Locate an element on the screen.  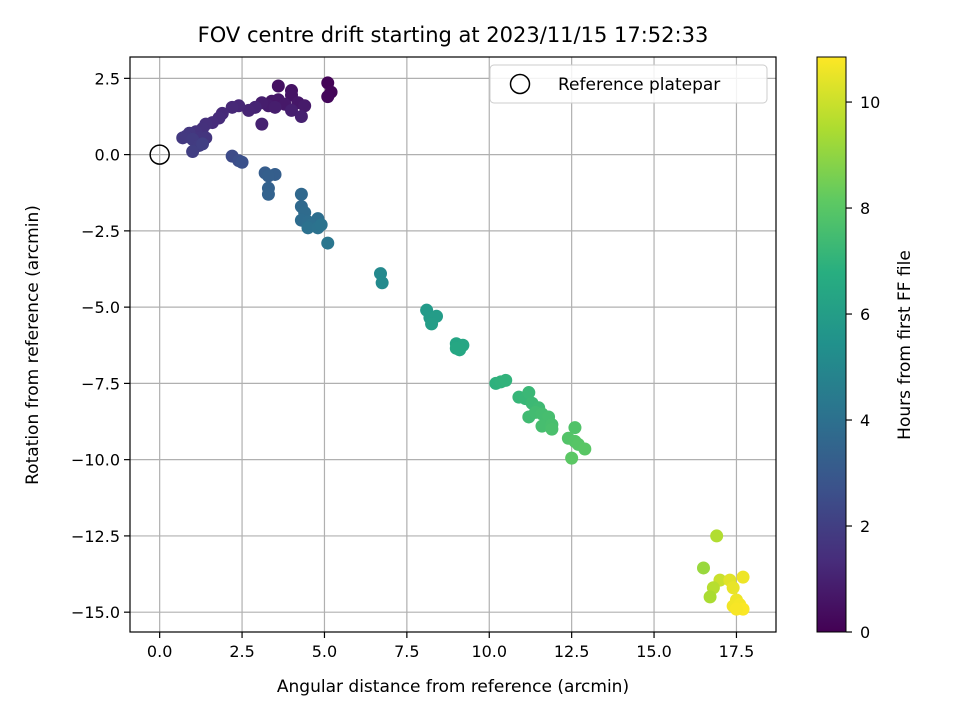
colorbar: 0 2 4 6 8 10 Hours from first FF file is located at coordinates (865, 349).